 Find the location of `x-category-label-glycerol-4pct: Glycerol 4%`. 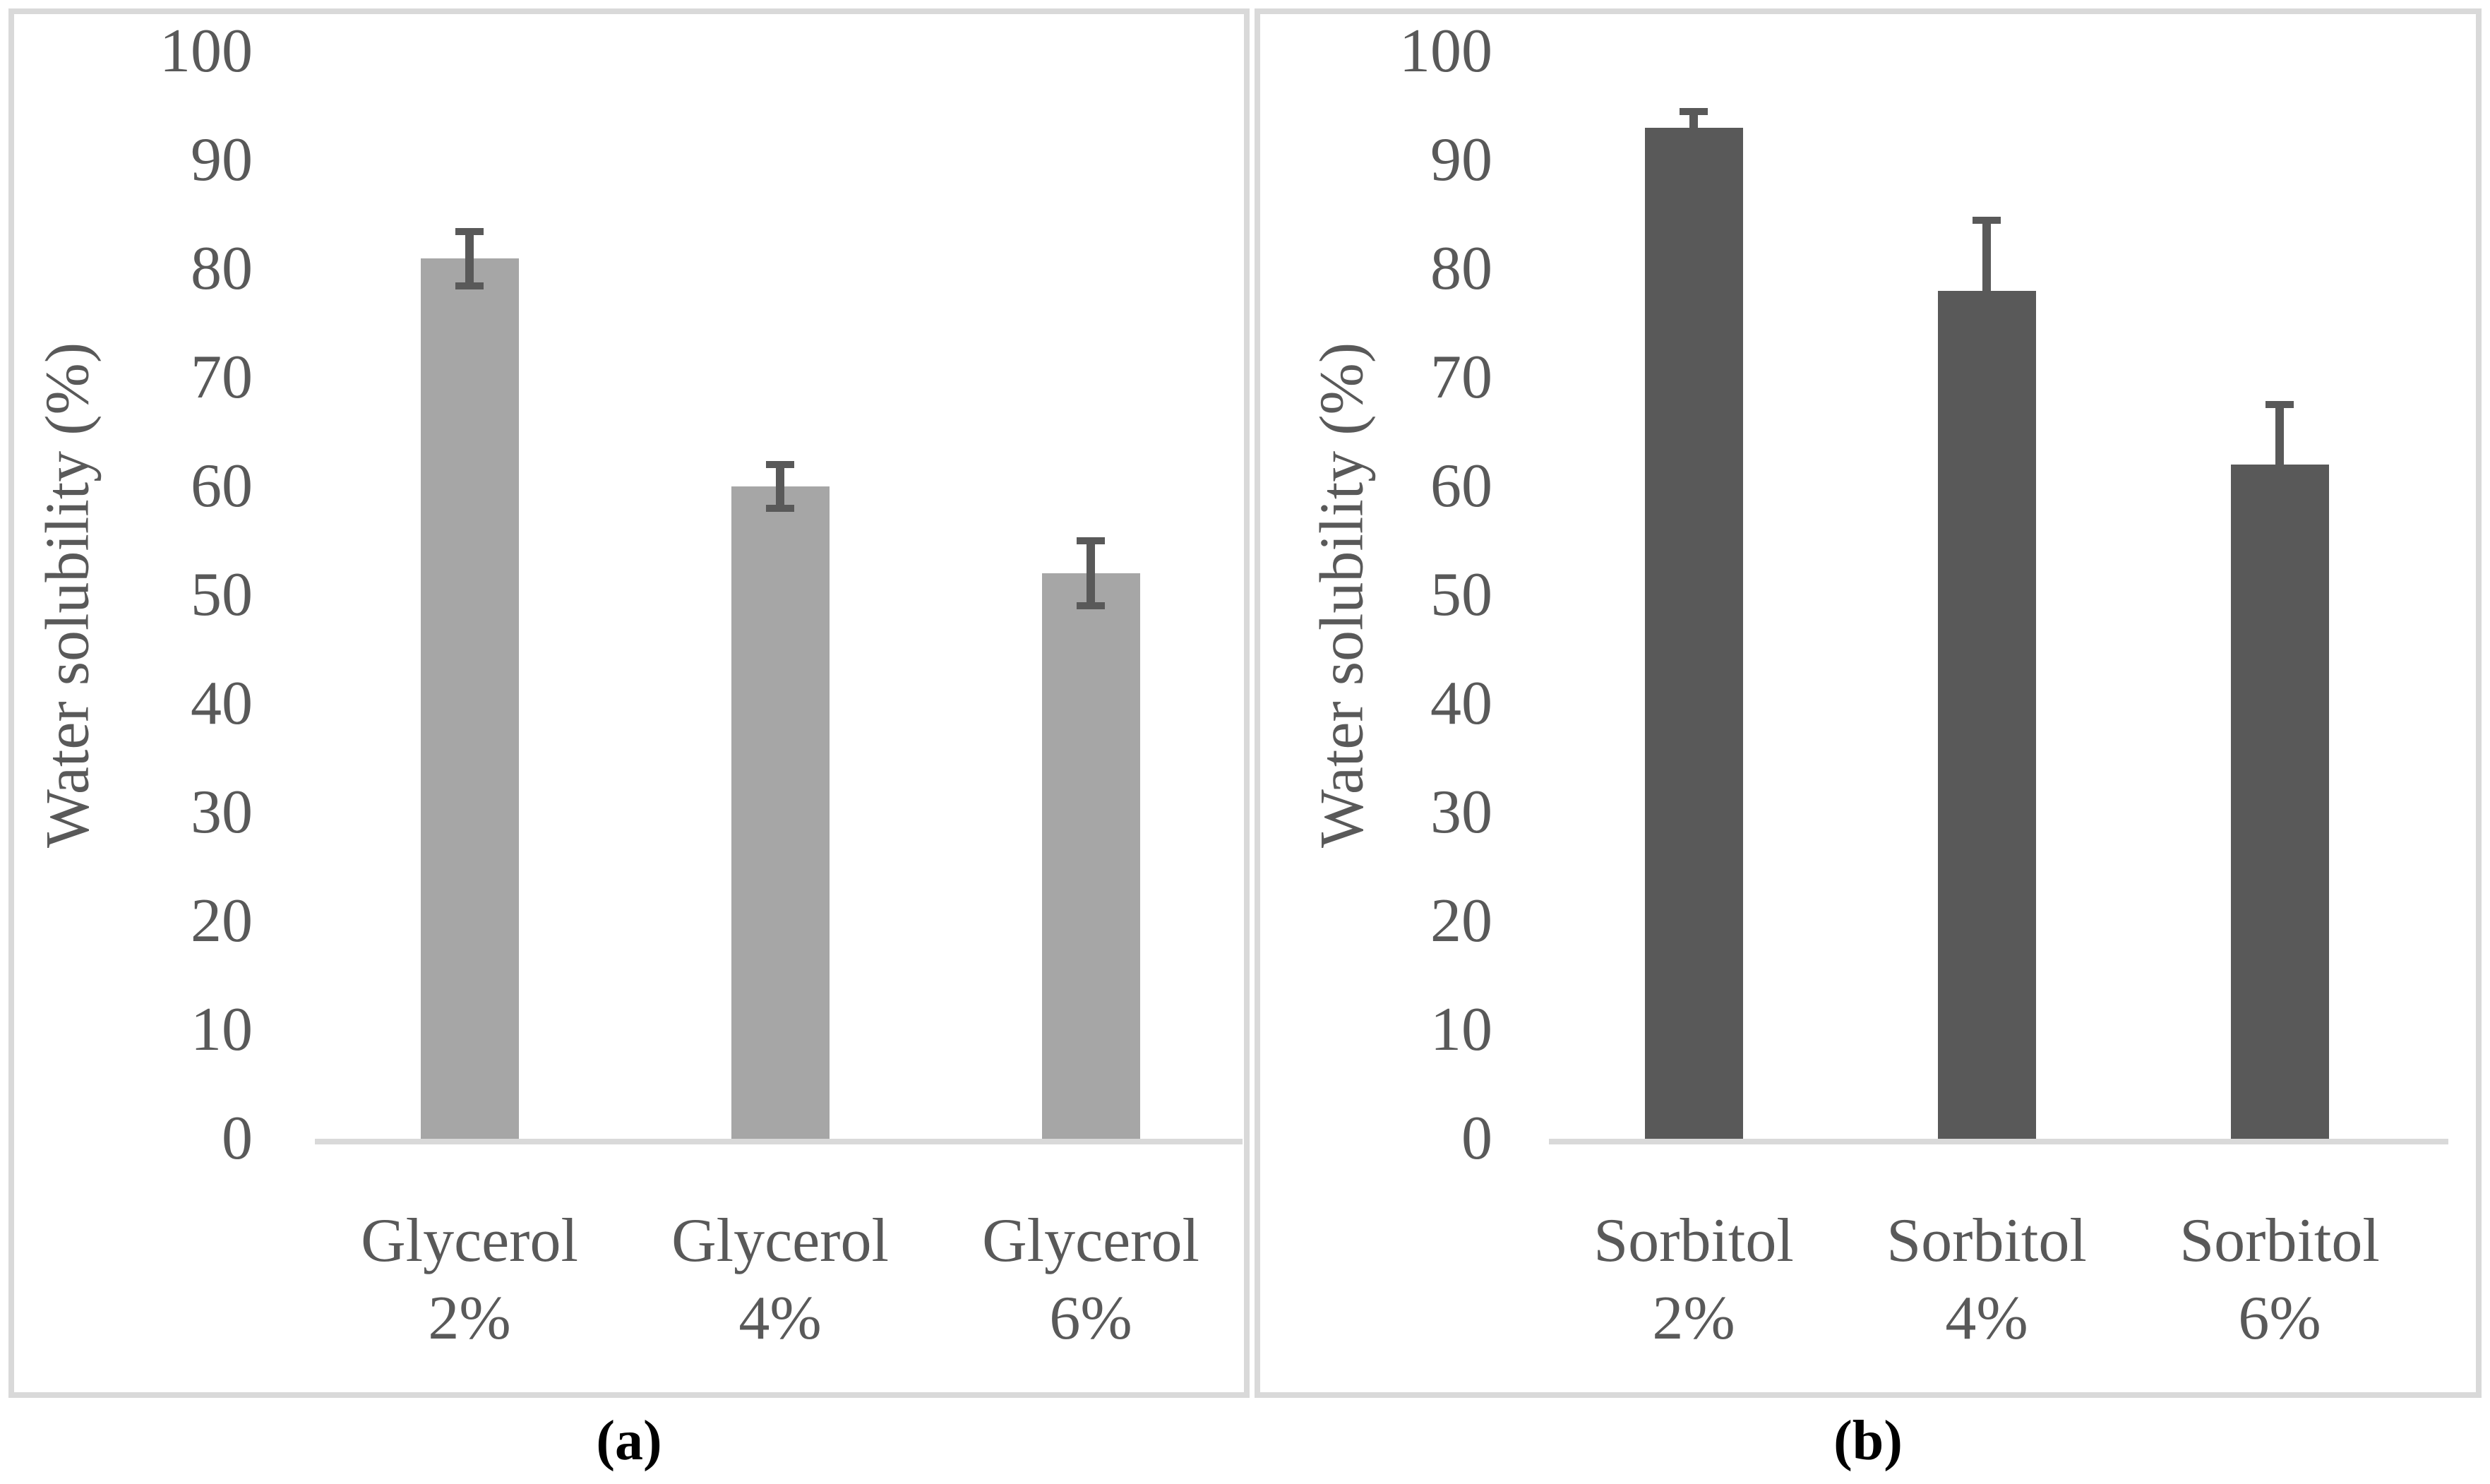

x-category-label-glycerol-4pct: Glycerol 4% is located at coordinates (780, 1280).